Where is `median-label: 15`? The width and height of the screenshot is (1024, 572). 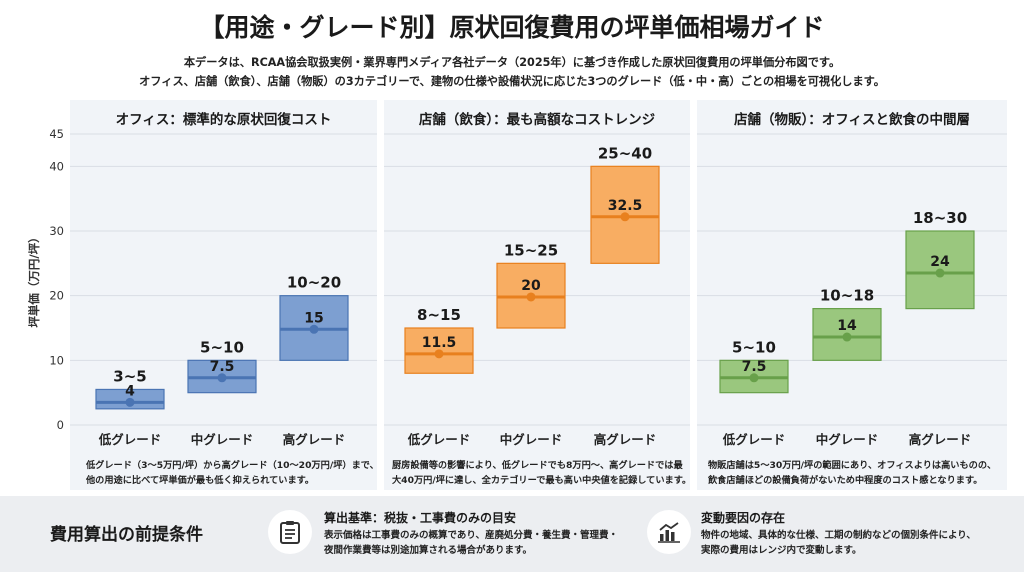
median-label: 15 is located at coordinates (313, 318).